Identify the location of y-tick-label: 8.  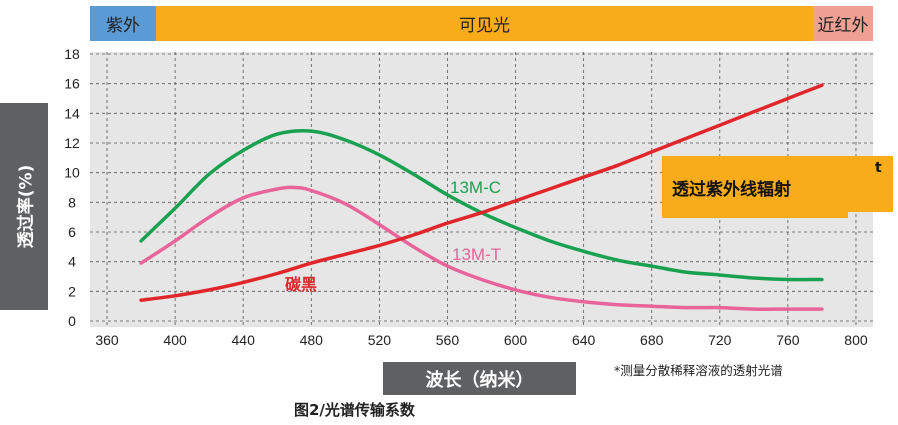
(72, 202).